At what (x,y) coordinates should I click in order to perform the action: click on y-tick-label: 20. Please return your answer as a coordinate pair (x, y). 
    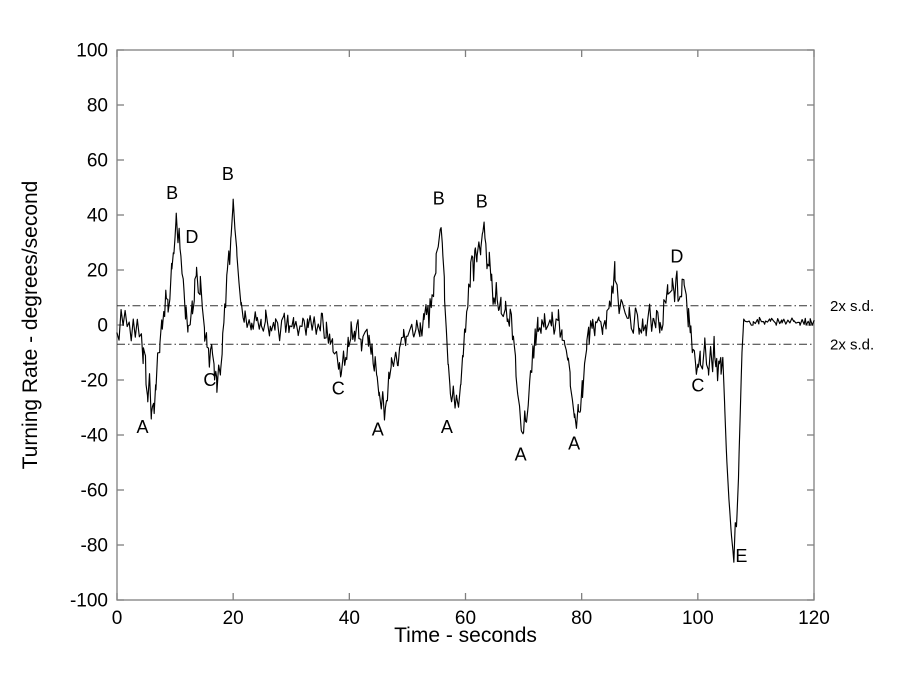
    Looking at the image, I should click on (97, 271).